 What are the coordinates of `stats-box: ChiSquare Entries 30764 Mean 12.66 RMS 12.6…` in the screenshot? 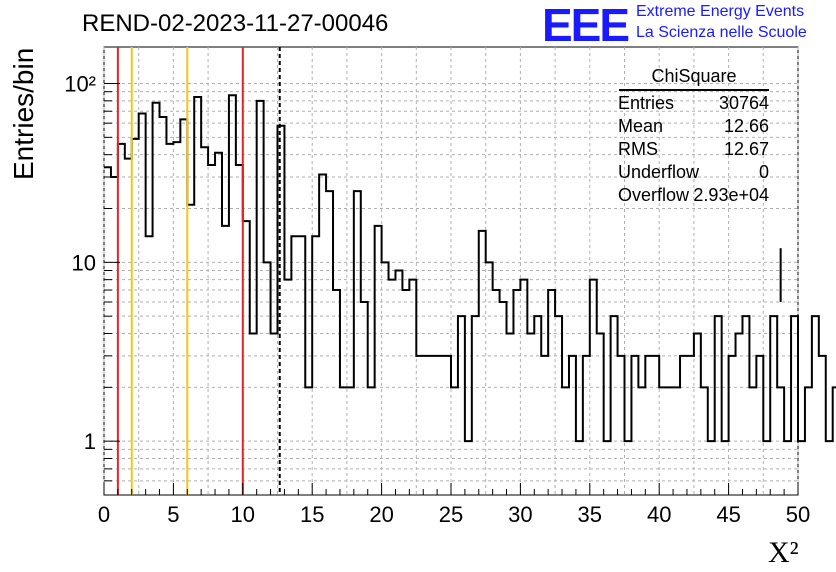 It's located at (693, 137).